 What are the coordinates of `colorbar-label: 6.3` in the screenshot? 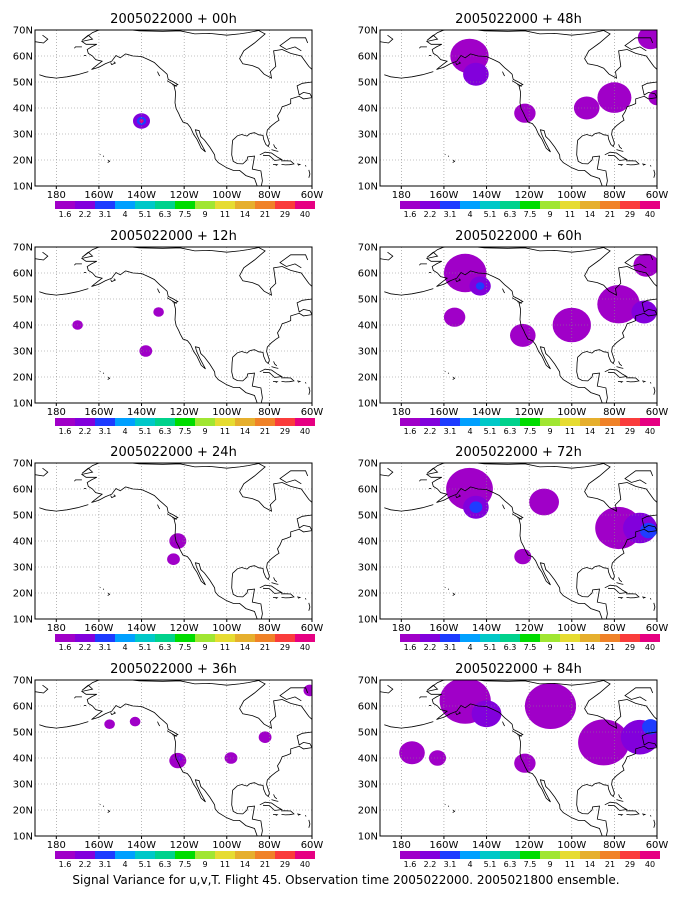 It's located at (165, 431).